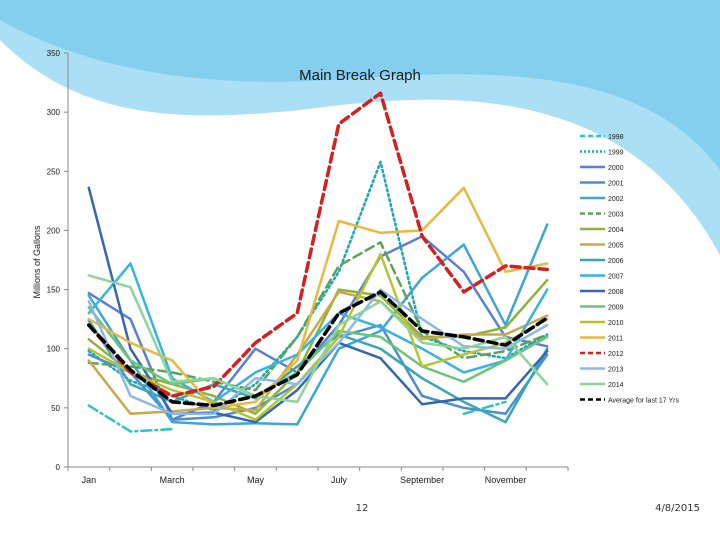  What do you see at coordinates (58, 467) in the screenshot?
I see `y-tick-label: 0` at bounding box center [58, 467].